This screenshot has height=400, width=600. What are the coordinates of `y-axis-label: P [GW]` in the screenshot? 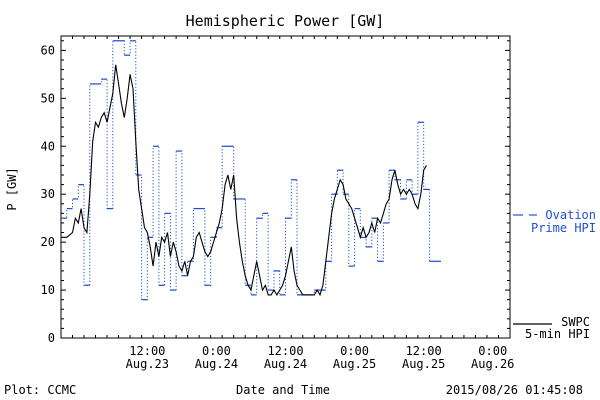 It's located at (12, 188).